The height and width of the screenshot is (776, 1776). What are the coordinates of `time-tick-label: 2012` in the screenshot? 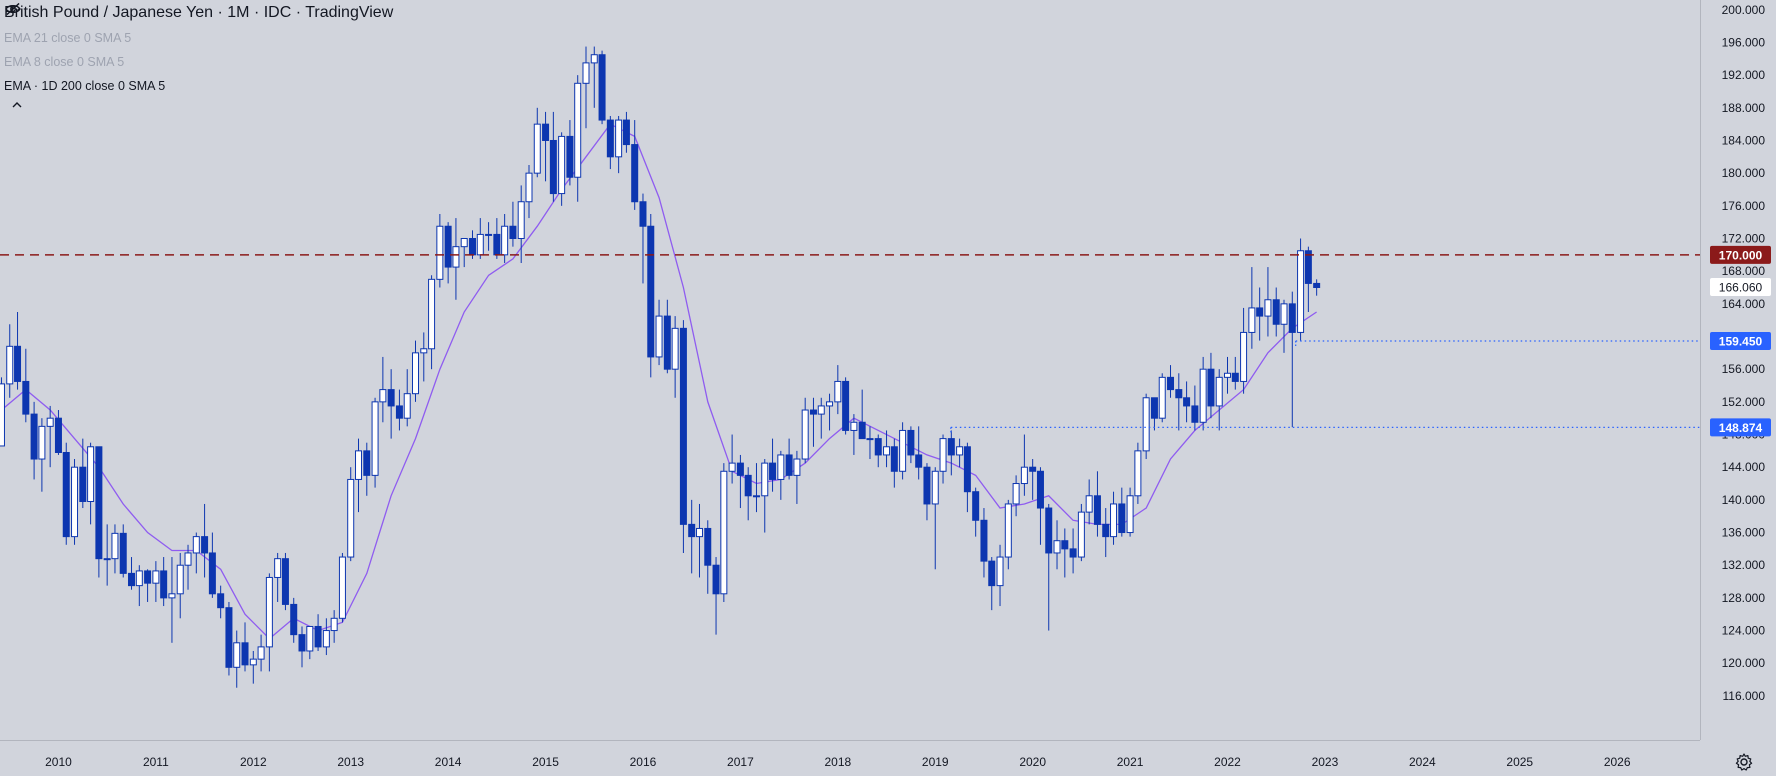 It's located at (253, 762).